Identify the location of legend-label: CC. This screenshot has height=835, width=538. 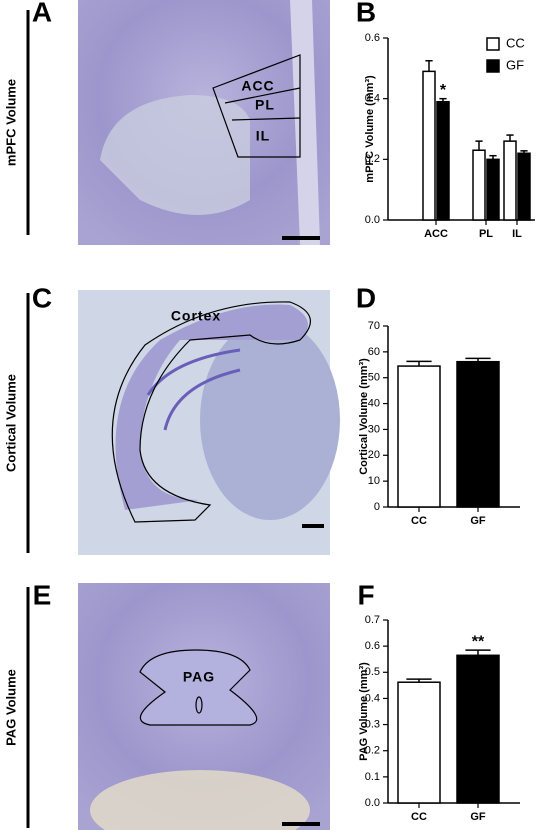
(515, 42).